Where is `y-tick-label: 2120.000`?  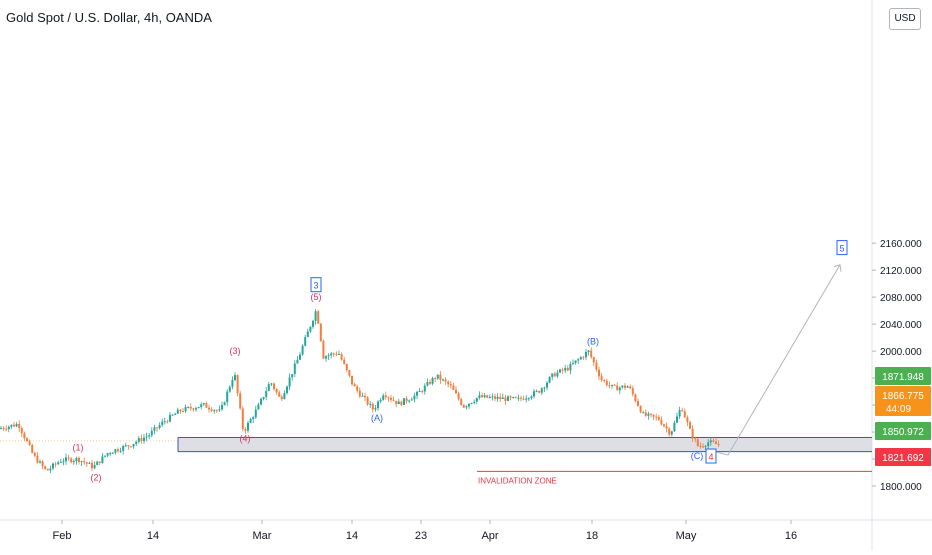 y-tick-label: 2120.000 is located at coordinates (901, 271).